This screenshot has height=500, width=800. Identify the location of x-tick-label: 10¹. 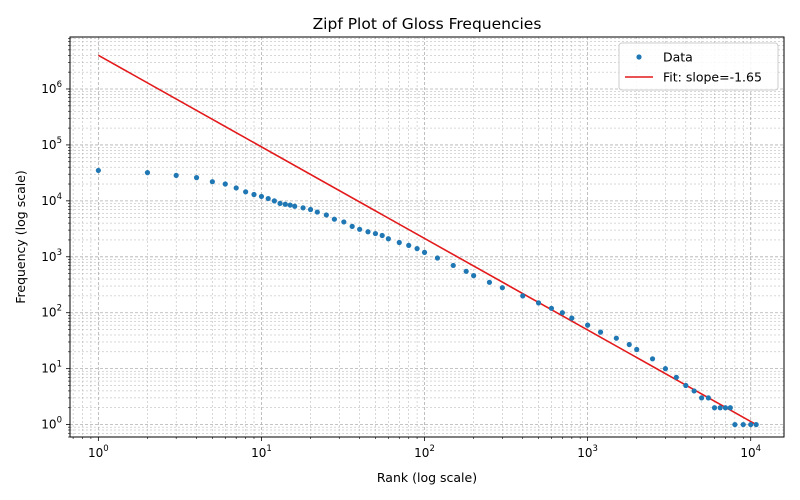
(261, 452).